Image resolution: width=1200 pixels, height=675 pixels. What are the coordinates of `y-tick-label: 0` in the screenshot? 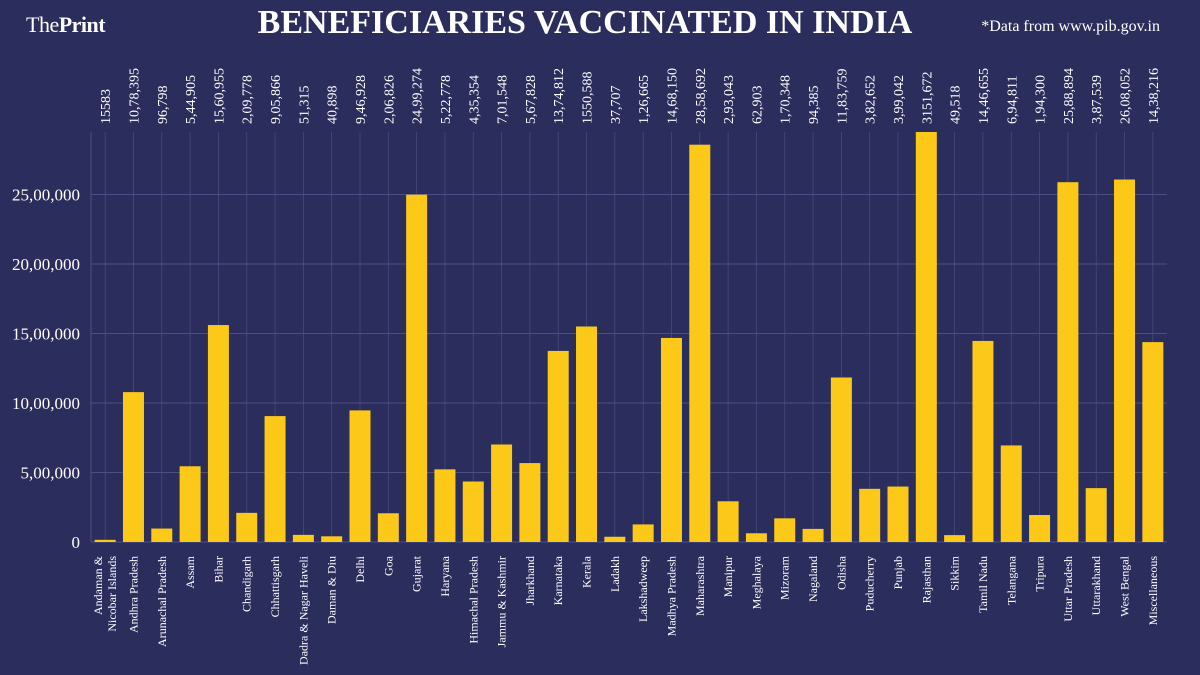 It's located at (76, 542).